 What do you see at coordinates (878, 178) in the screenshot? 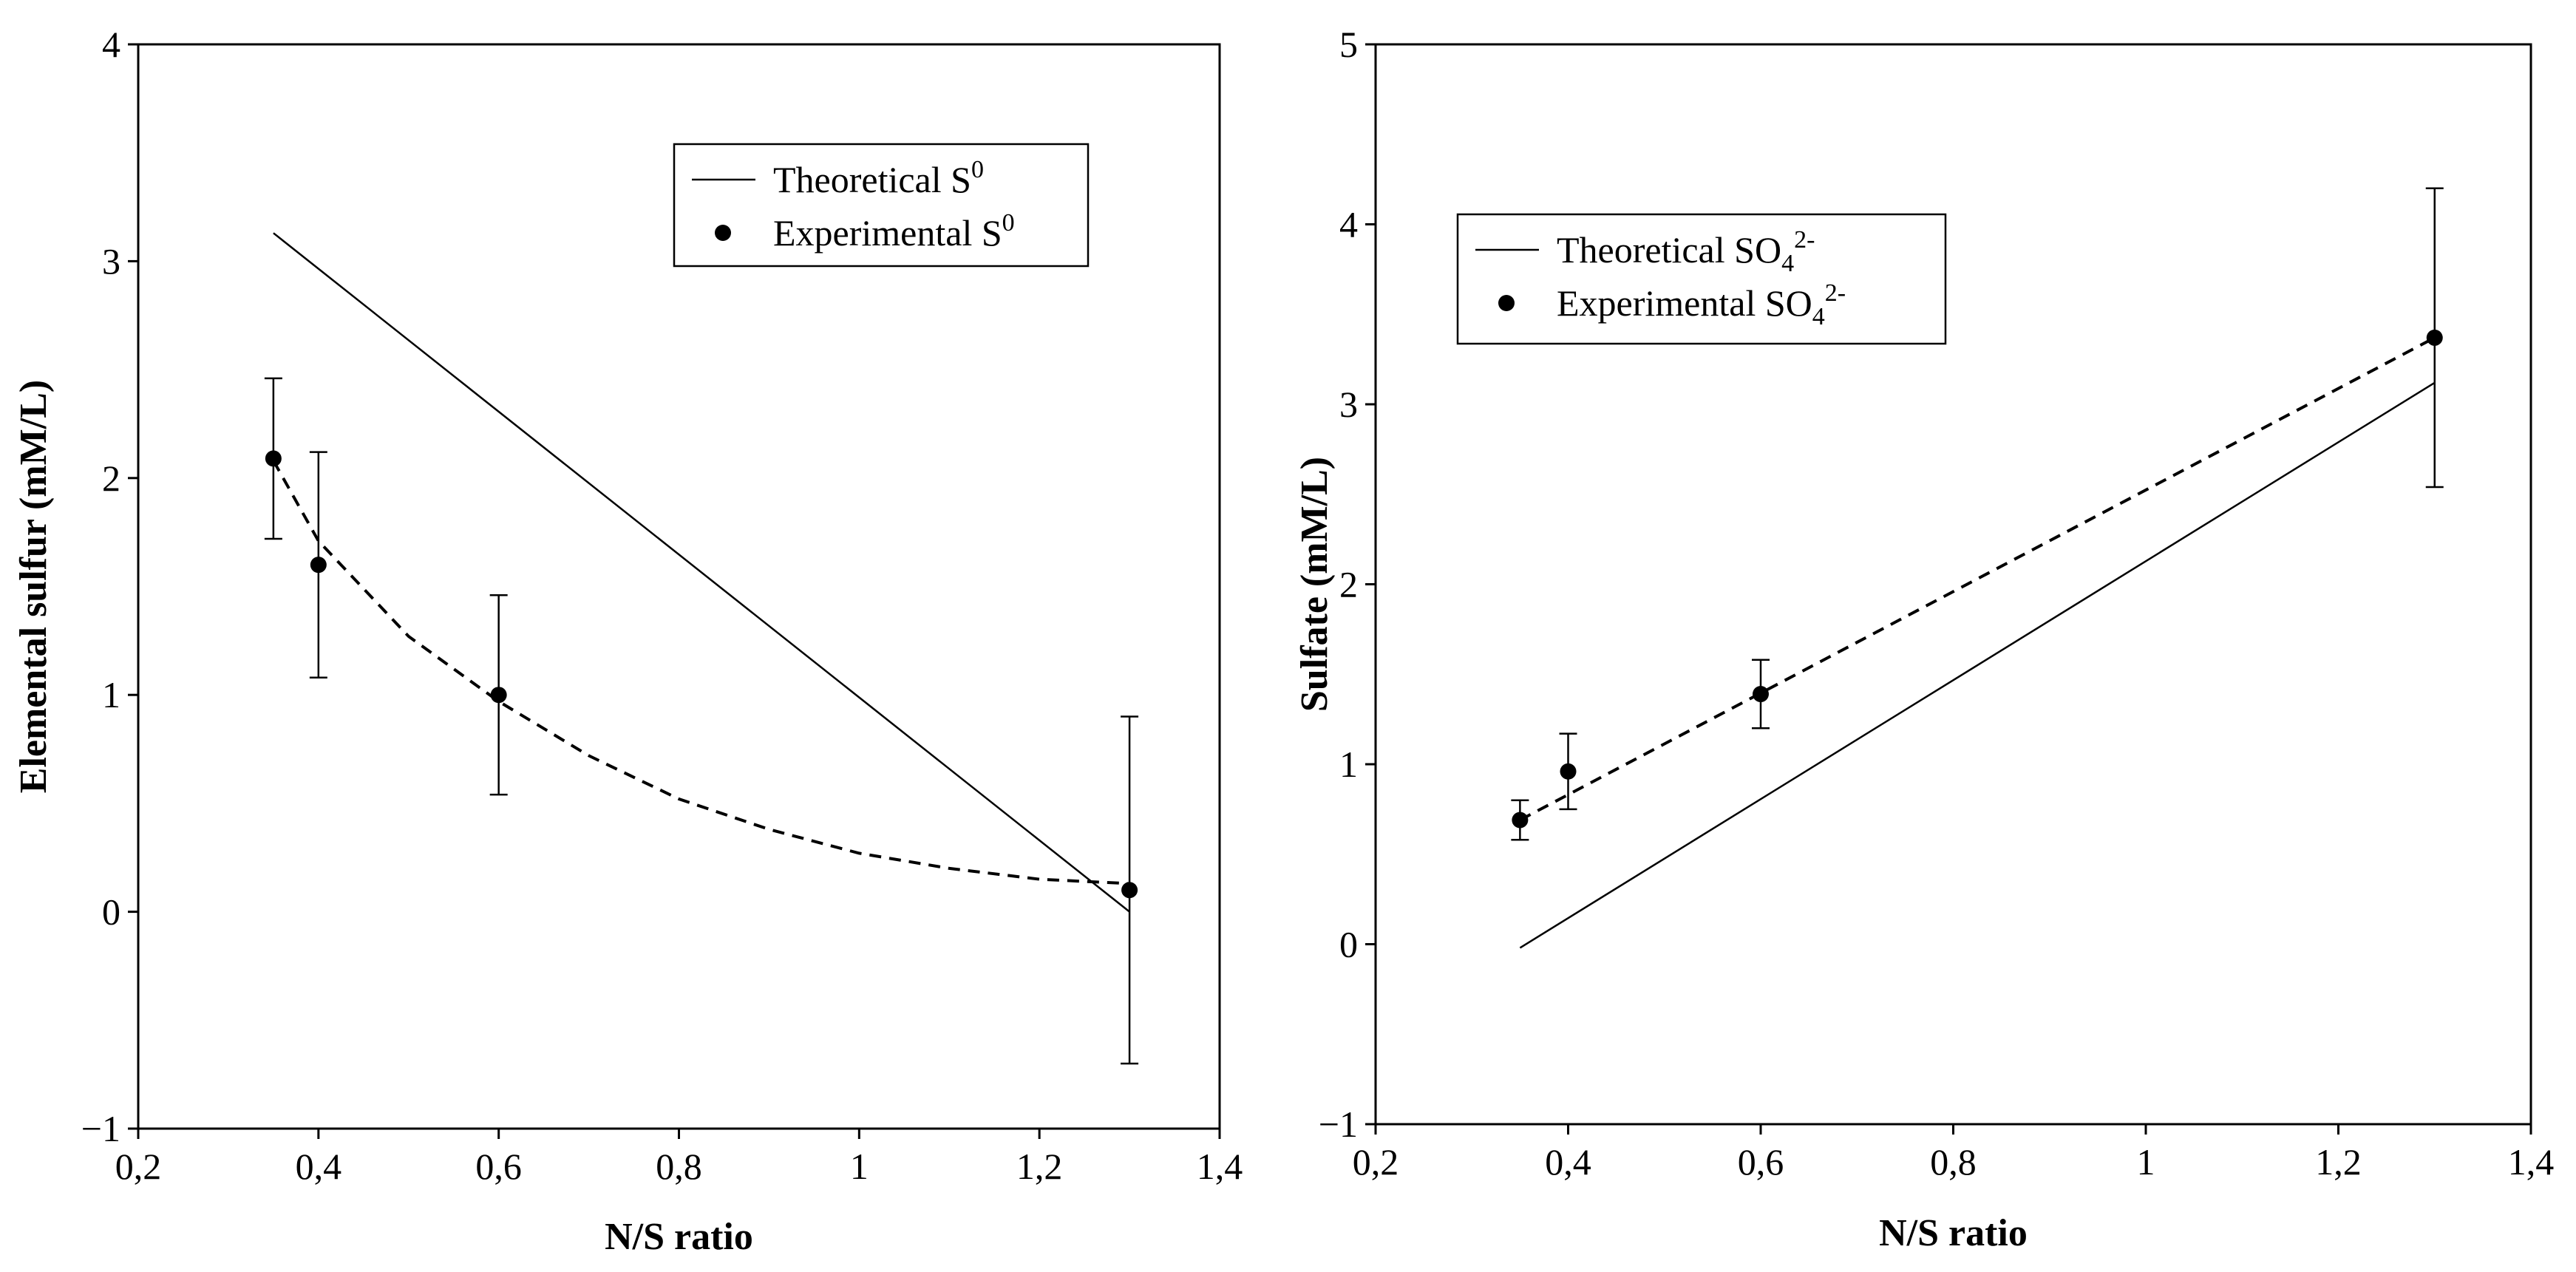
I see `legend-label: Theoretical S0` at bounding box center [878, 178].